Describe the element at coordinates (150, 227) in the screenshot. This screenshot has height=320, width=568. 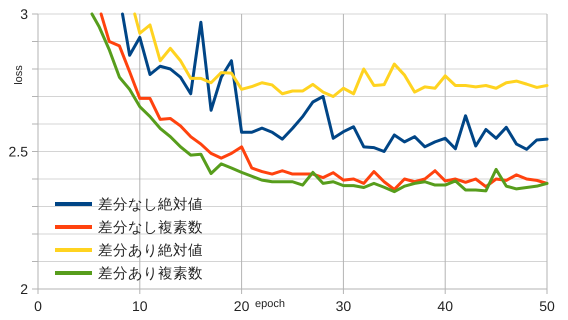
I see `legend-label: 差分なし複素数` at that location.